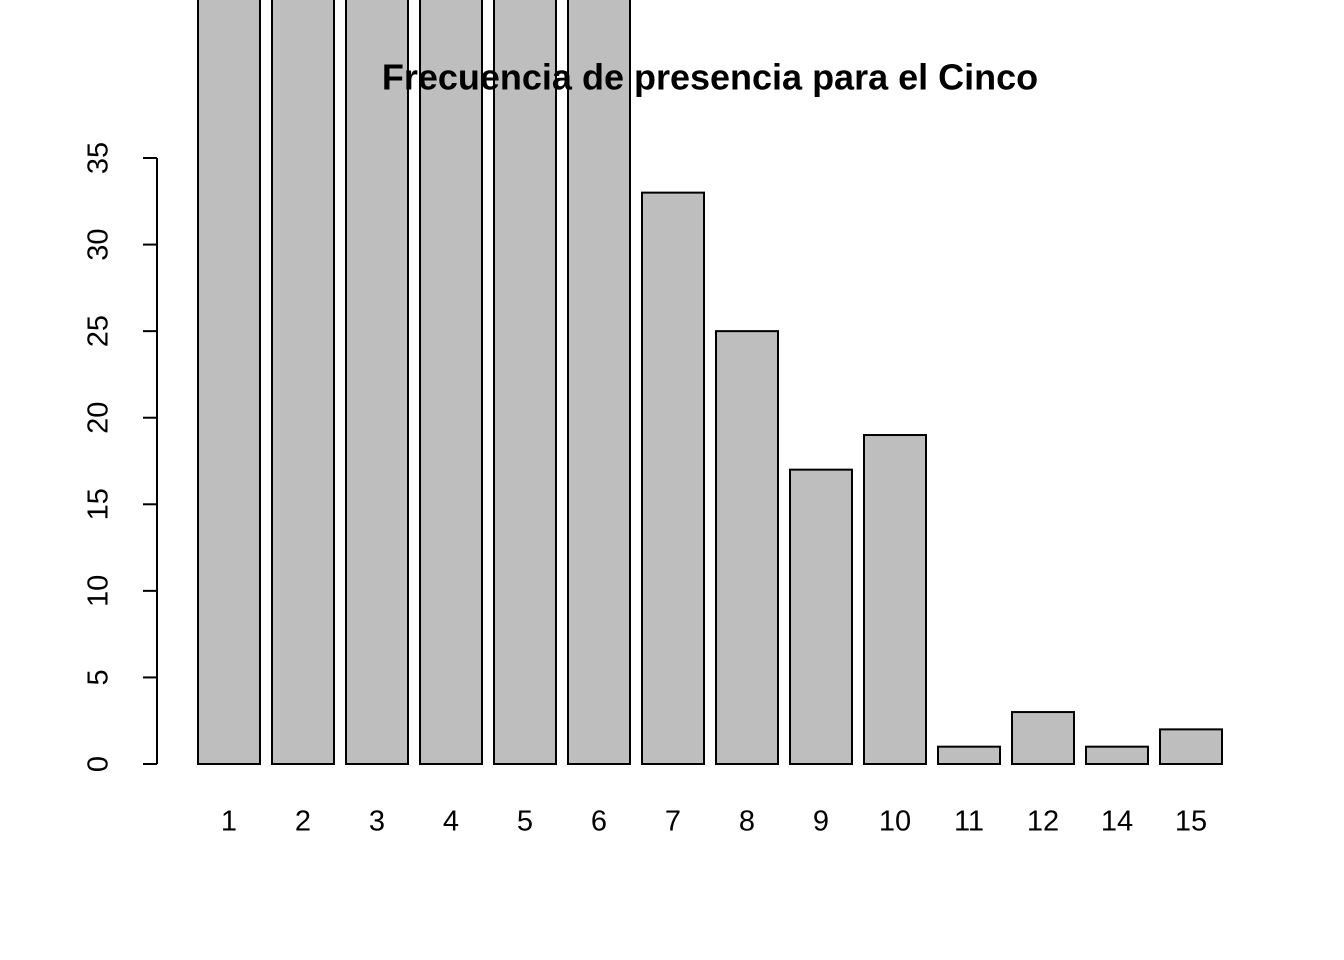 The image size is (1344, 960). Describe the element at coordinates (99, 331) in the screenshot. I see `y-tick-label: 25` at that location.